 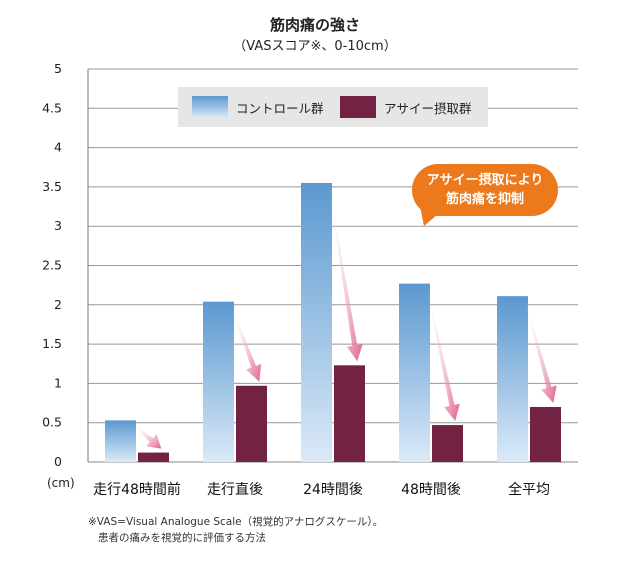 What do you see at coordinates (333, 107) in the screenshot?
I see `legend: コントロール群 アサイー摂取群` at bounding box center [333, 107].